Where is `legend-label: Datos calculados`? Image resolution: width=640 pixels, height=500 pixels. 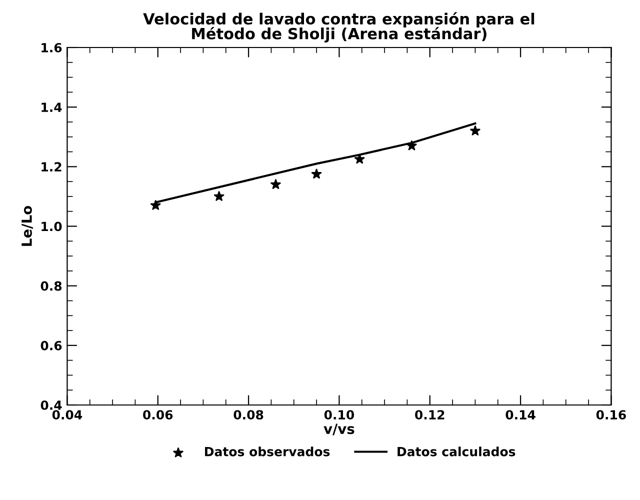 legend-label: Datos calculados is located at coordinates (457, 451).